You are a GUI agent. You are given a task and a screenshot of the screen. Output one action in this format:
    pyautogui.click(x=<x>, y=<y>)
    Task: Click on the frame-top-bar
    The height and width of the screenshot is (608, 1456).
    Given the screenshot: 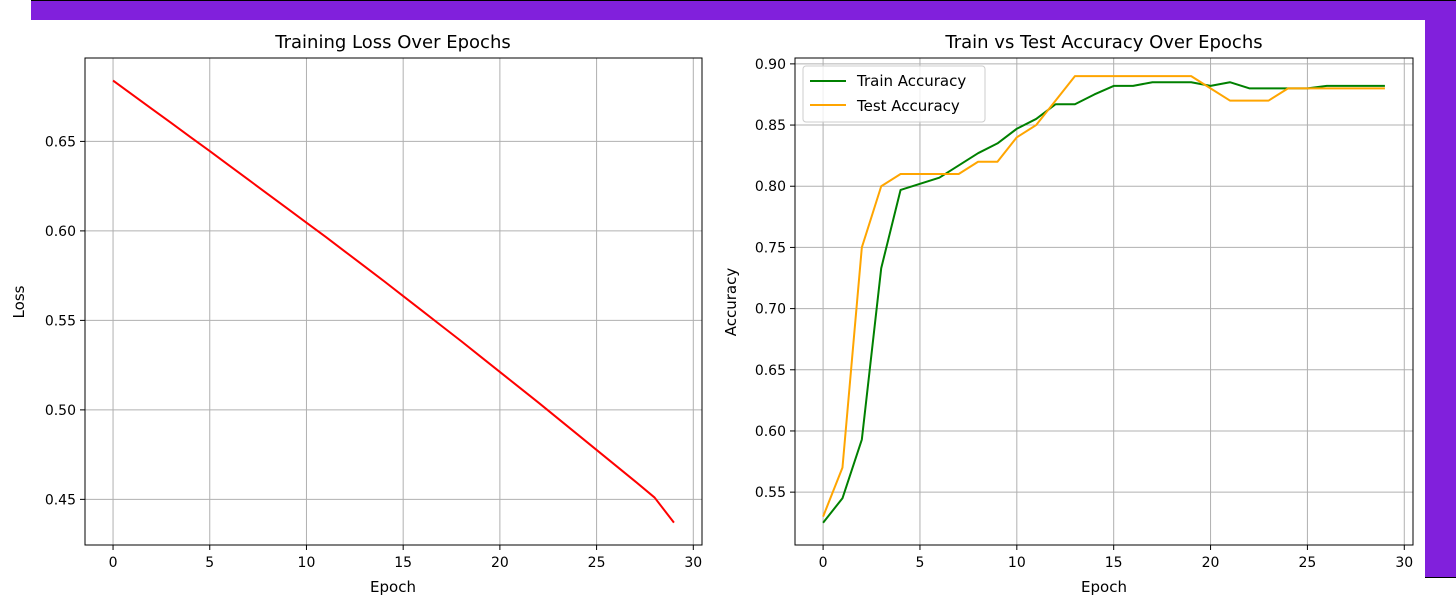 What is the action you would take?
    pyautogui.click(x=743, y=10)
    